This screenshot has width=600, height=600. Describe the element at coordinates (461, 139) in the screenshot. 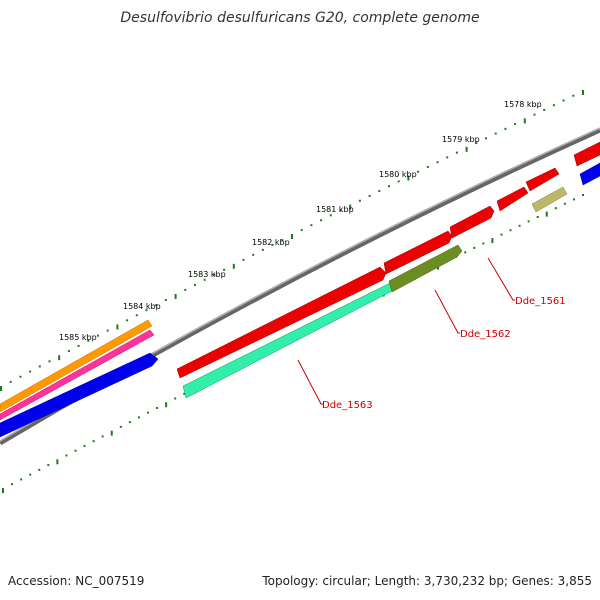

I see `scale-label-1579: 1579 kbp` at that location.